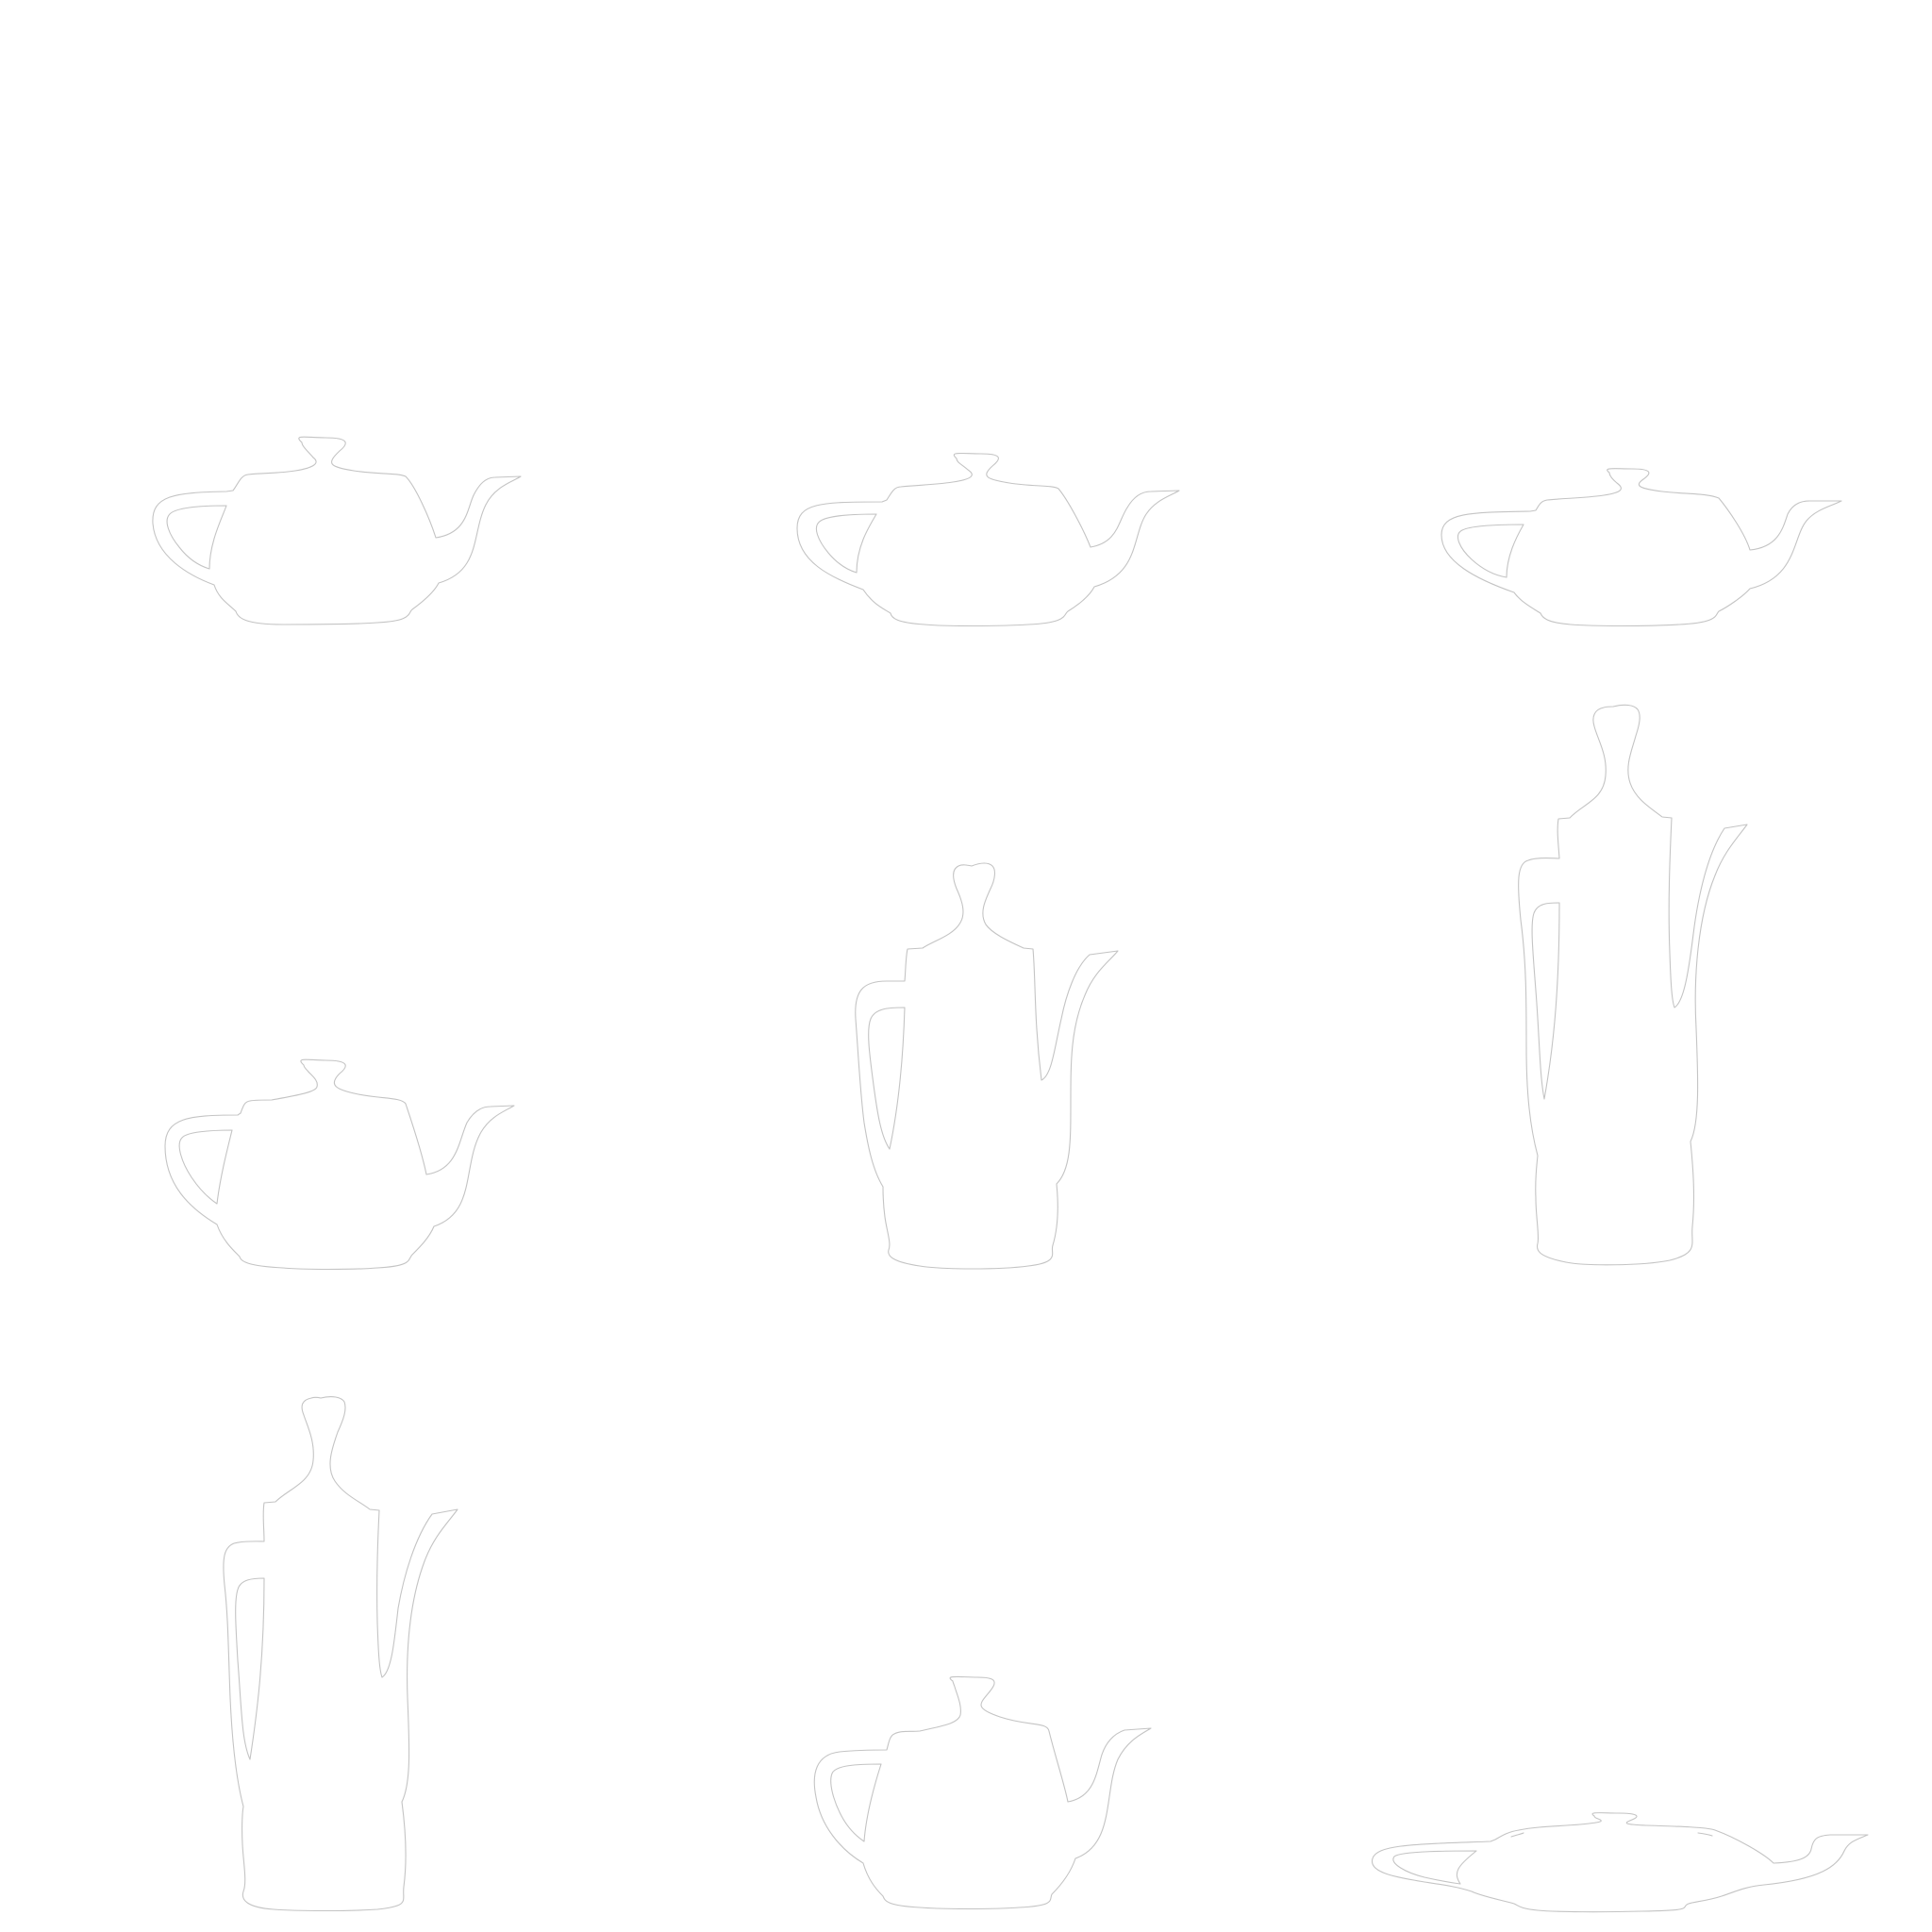  I want to click on flat-teapot-icon, so click(1621, 1863).